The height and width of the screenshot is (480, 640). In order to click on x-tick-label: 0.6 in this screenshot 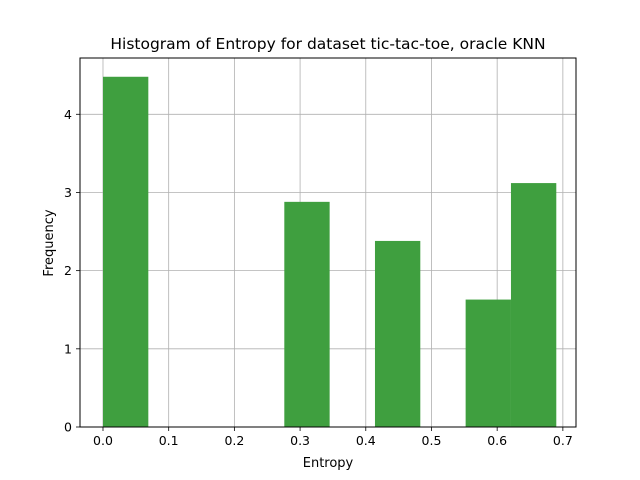, I will do `click(497, 440)`.